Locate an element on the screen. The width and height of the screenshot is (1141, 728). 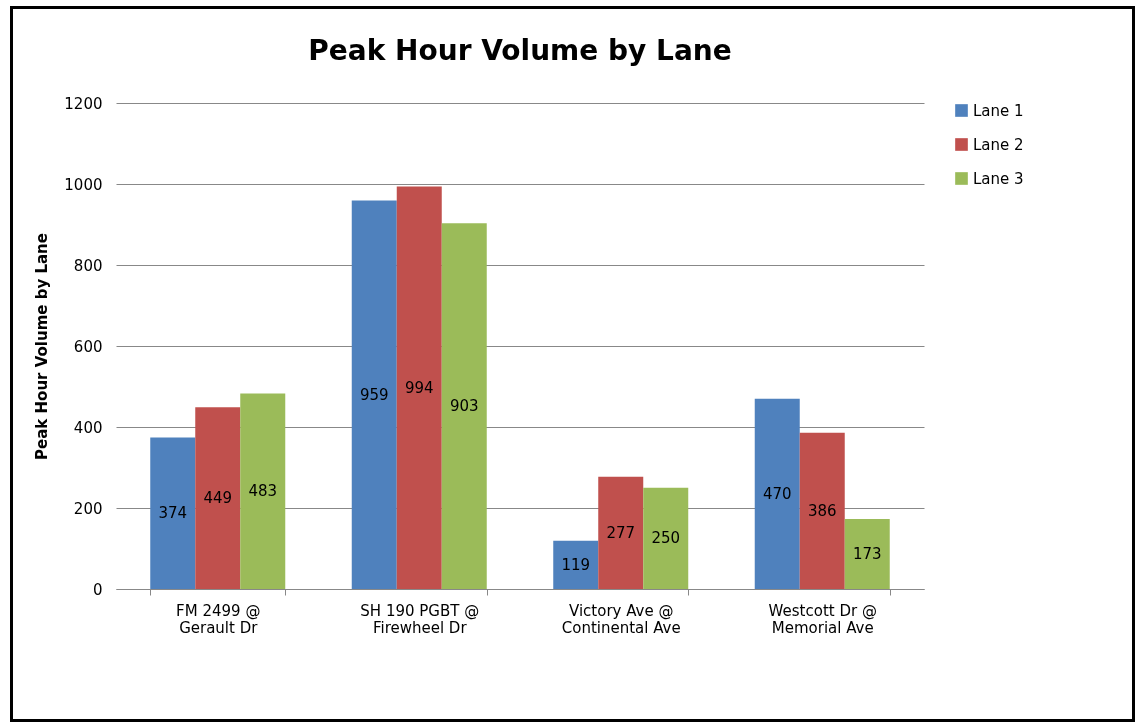
legend-label: Lane 2 is located at coordinates (998, 144).